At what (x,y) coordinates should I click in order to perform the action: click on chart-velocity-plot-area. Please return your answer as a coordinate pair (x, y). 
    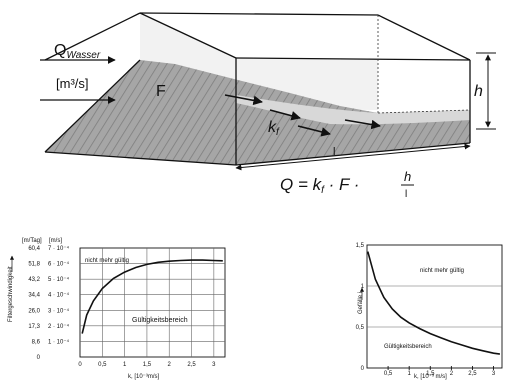
    Looking at the image, I should click on (152, 302).